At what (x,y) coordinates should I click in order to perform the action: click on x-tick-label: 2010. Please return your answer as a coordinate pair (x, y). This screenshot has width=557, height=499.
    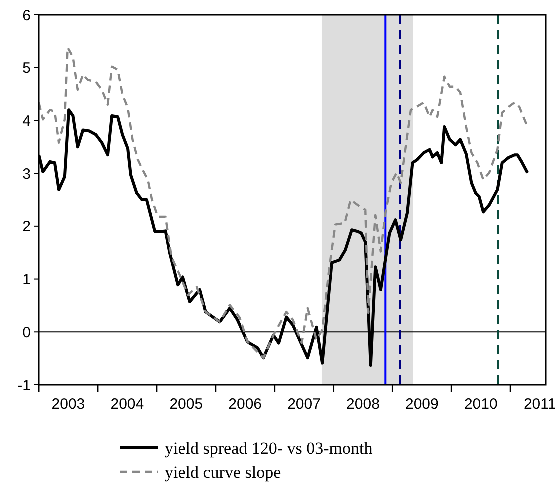
    Looking at the image, I should click on (481, 404).